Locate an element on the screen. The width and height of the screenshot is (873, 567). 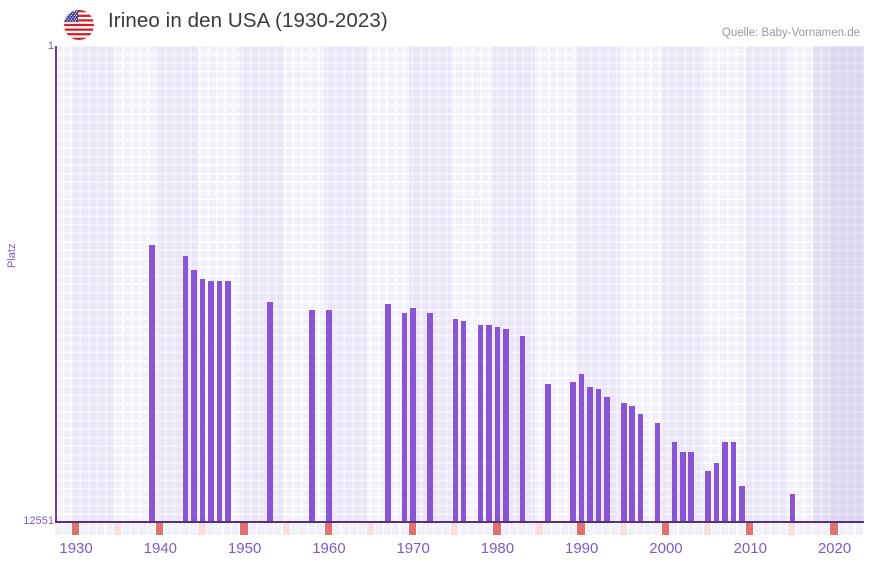
y-axis-line is located at coordinates (56, 284).